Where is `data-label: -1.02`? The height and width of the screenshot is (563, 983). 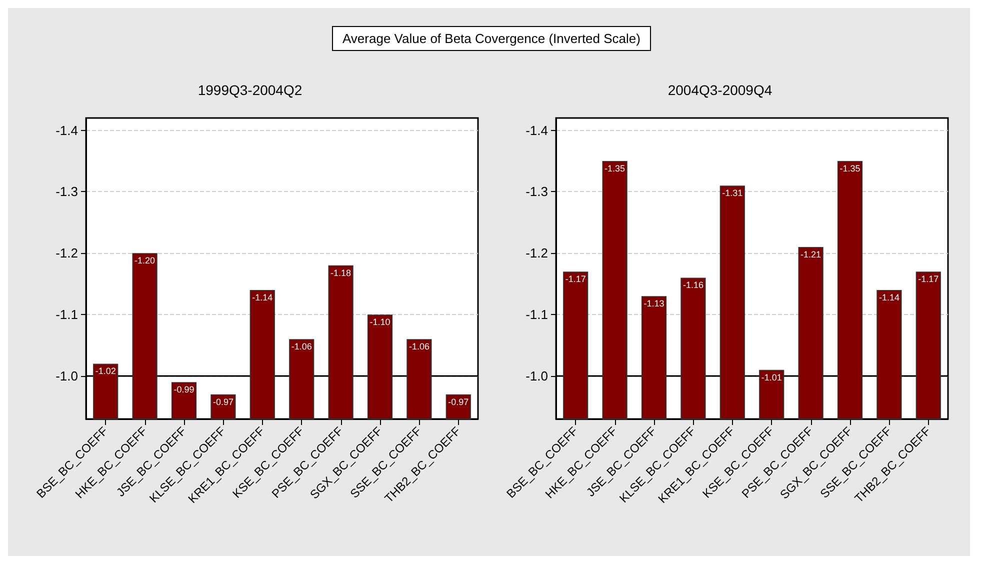
data-label: -1.02 is located at coordinates (105, 371).